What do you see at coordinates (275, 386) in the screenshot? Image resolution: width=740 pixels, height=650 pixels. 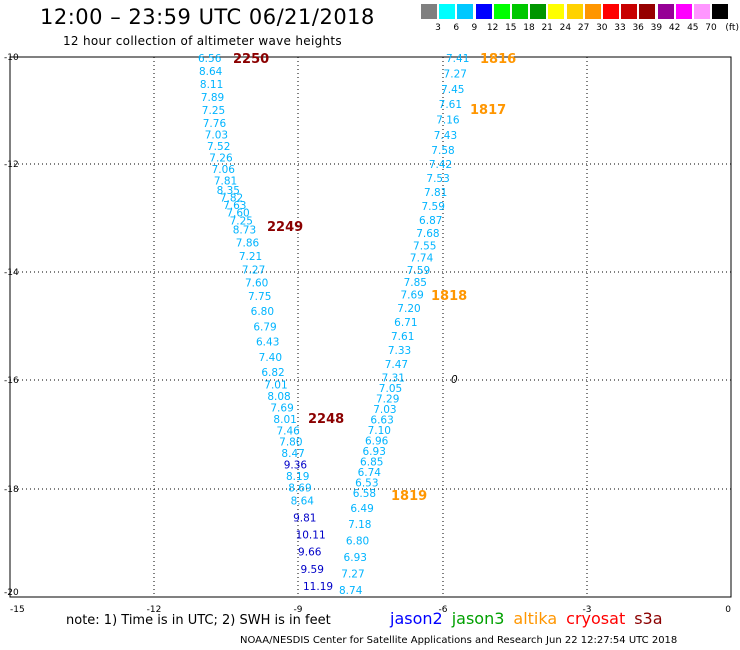 I see `wave-height-value: 7.01` at bounding box center [275, 386].